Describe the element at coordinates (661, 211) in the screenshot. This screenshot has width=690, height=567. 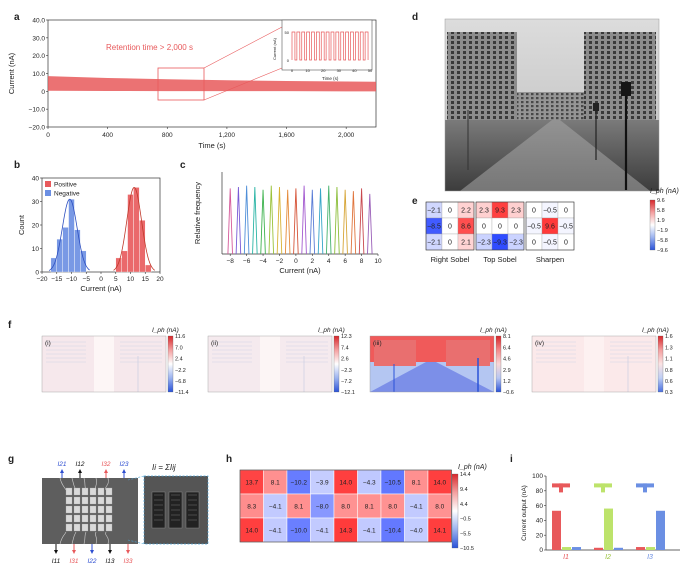
I see `colorbar-tick-label: 5.8` at that location.